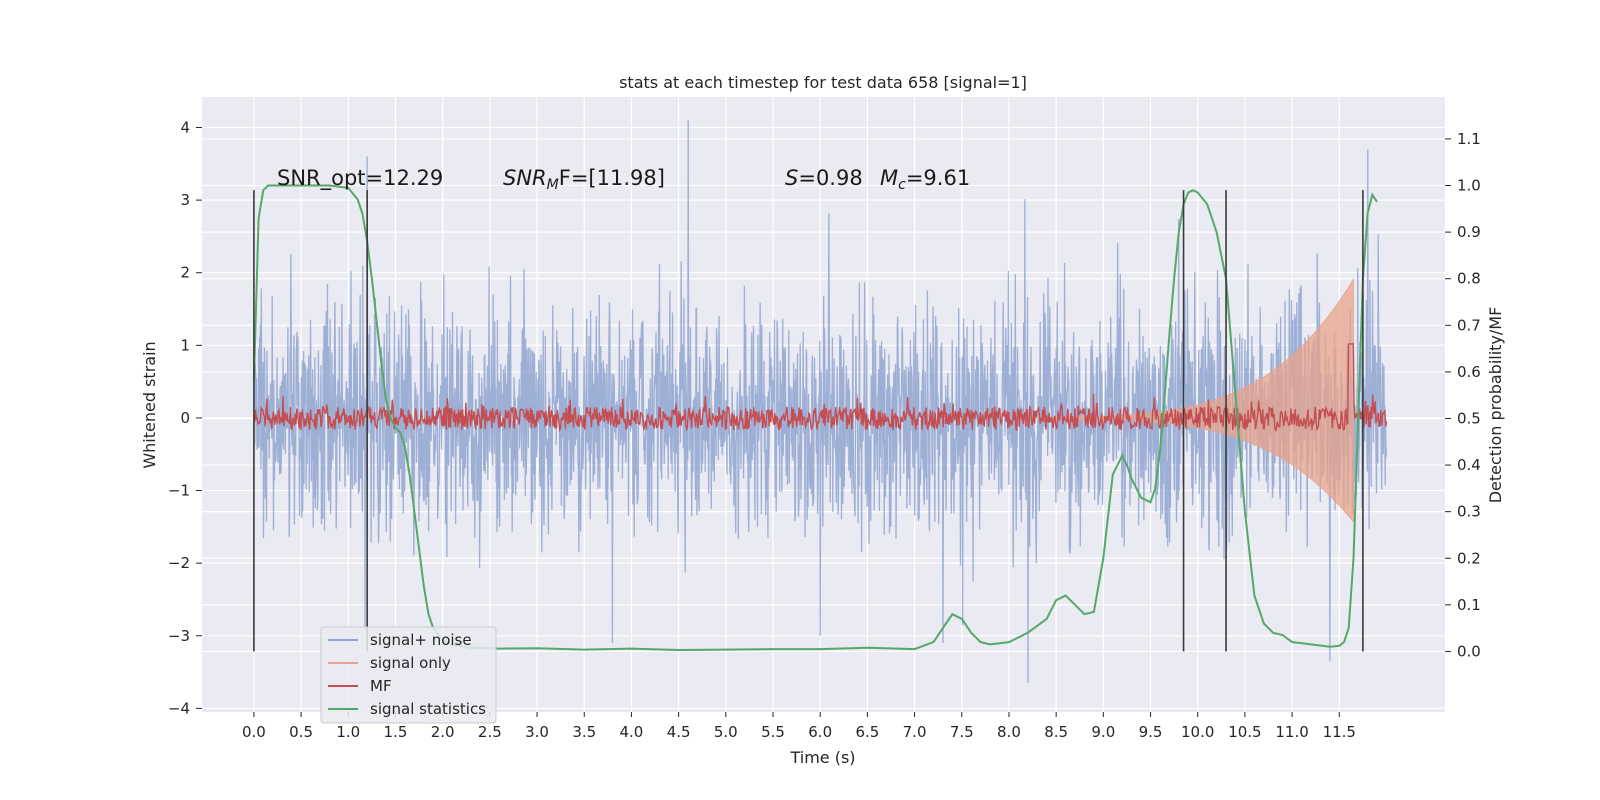  What do you see at coordinates (179, 491) in the screenshot?
I see `y-tick-label: −1` at bounding box center [179, 491].